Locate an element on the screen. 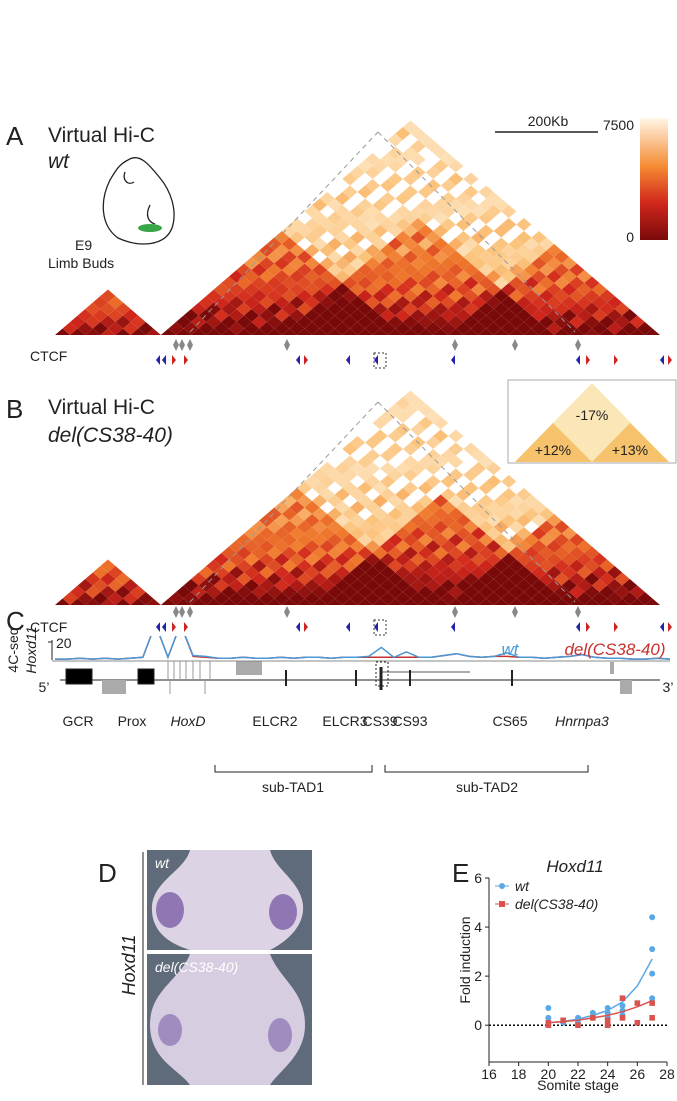 This screenshot has height=1101, width=677. colorbar is located at coordinates (654, 179).